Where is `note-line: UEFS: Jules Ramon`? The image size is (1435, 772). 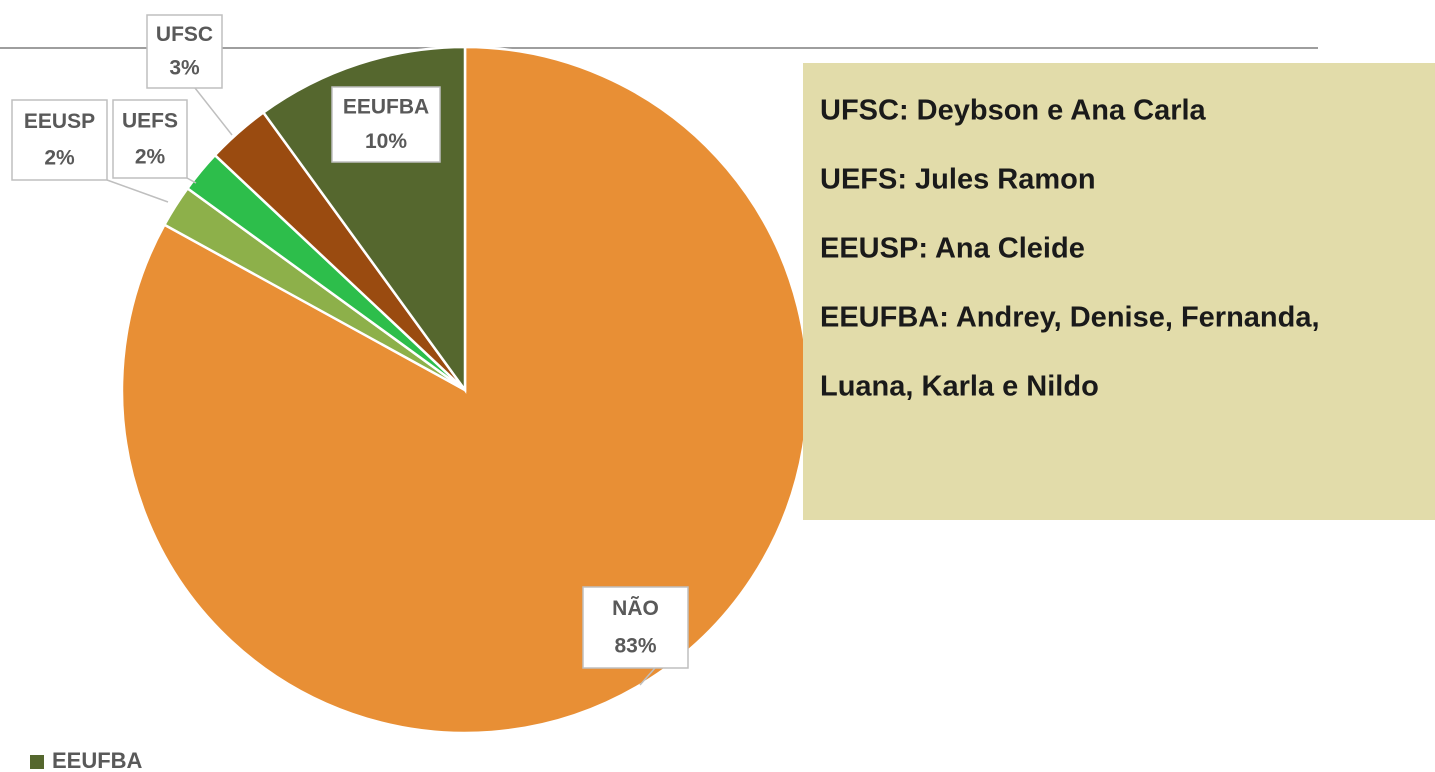
note-line: UEFS: Jules Ramon is located at coordinates (958, 180).